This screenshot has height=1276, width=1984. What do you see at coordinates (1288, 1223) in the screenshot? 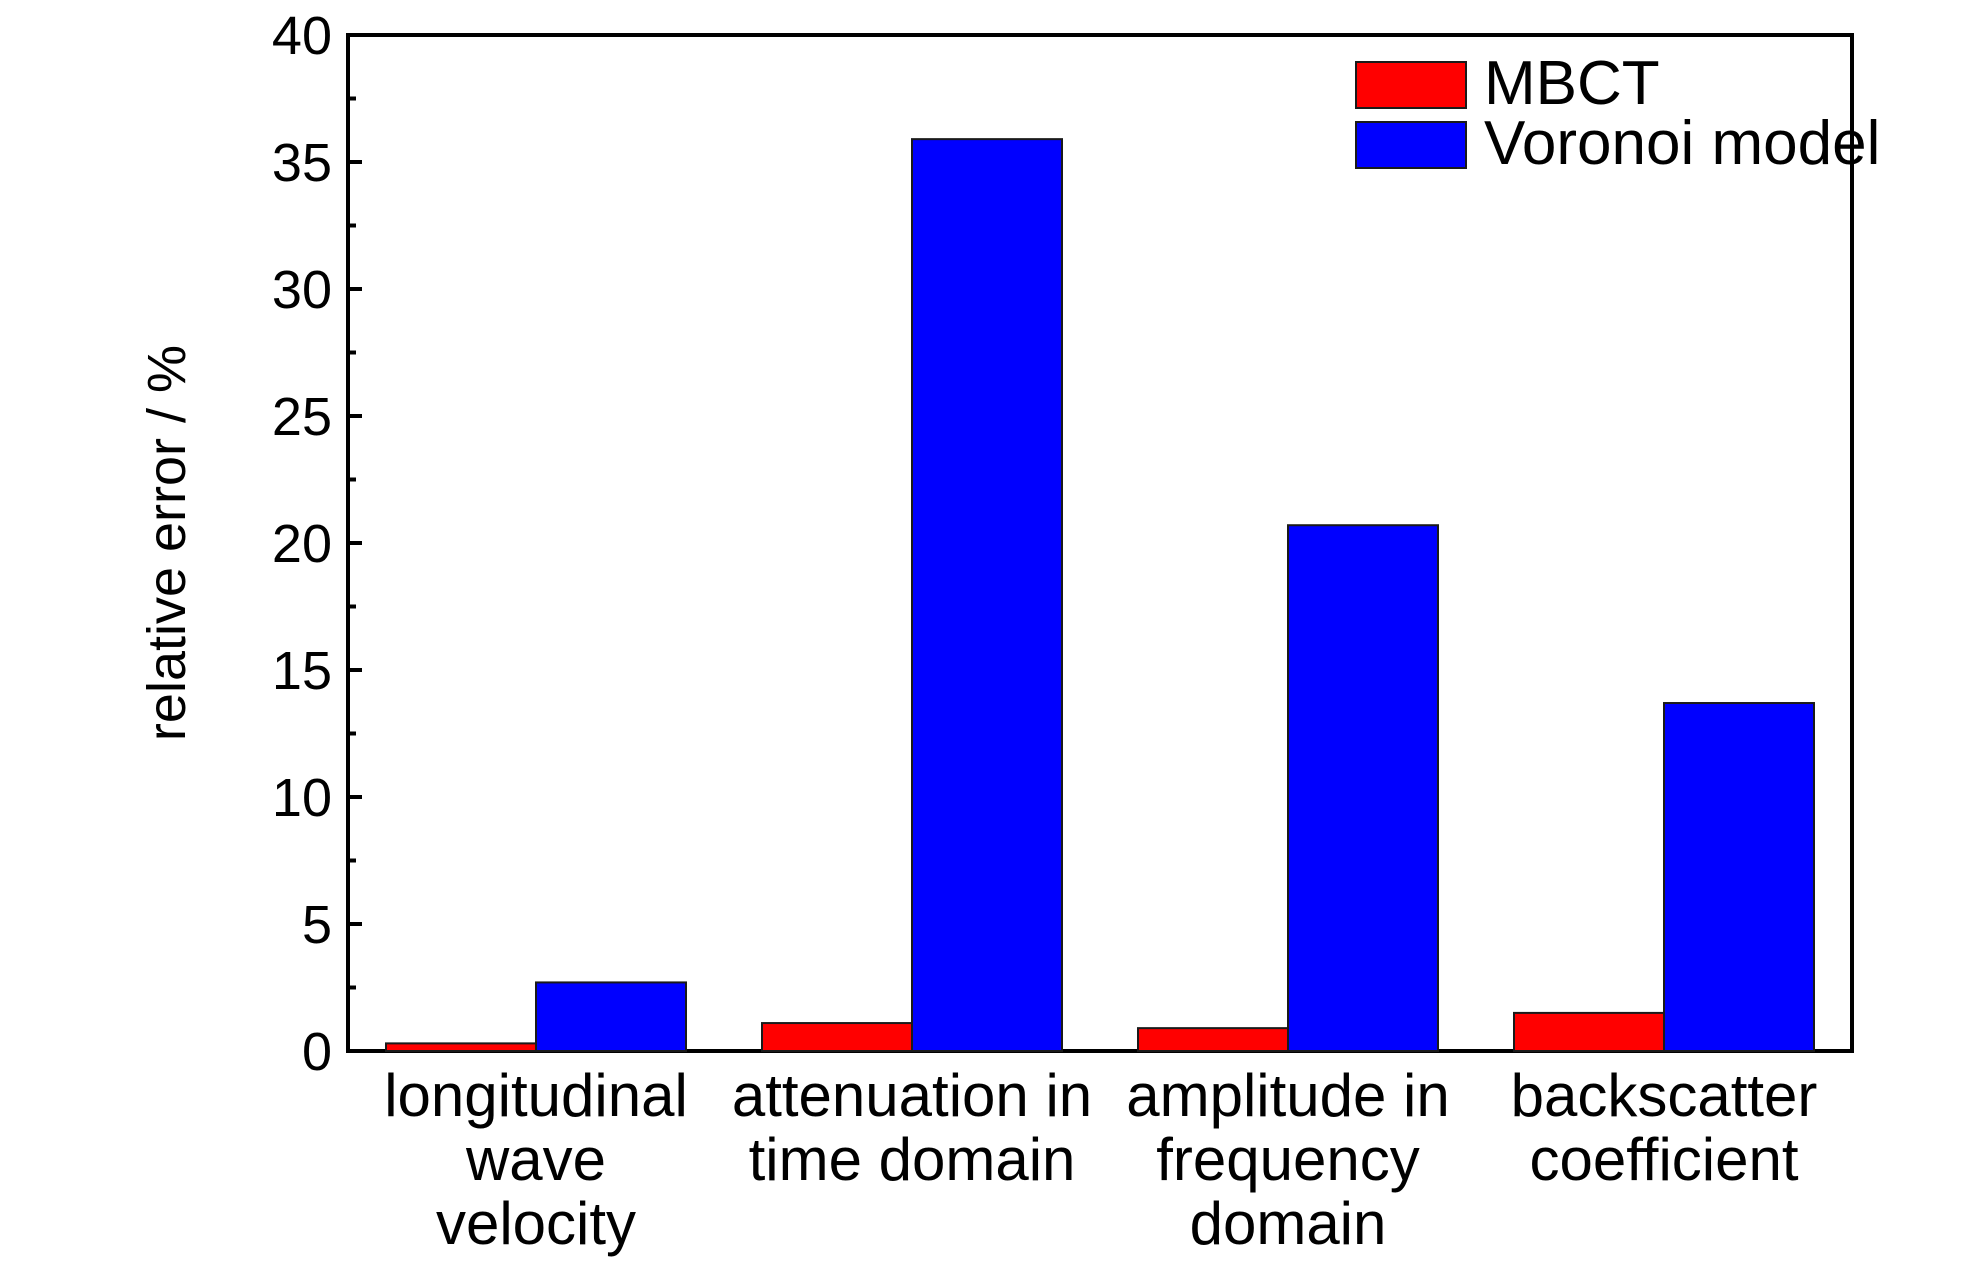
I see `x-category-label: domain` at bounding box center [1288, 1223].